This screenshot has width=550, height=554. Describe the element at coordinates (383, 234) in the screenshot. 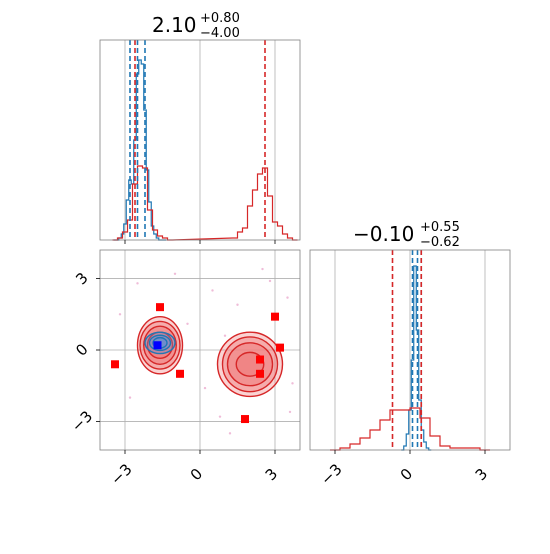

I see `right-title-value: −0.10` at that location.